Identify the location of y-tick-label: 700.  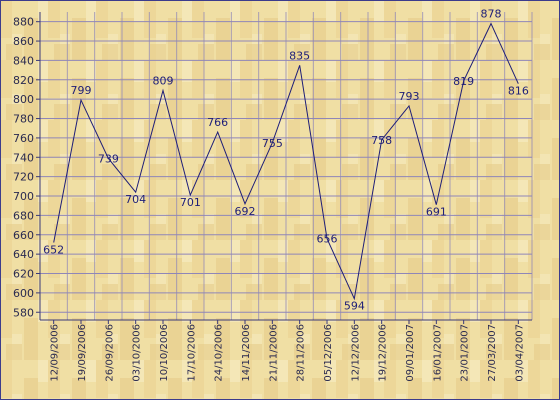
(23, 196).